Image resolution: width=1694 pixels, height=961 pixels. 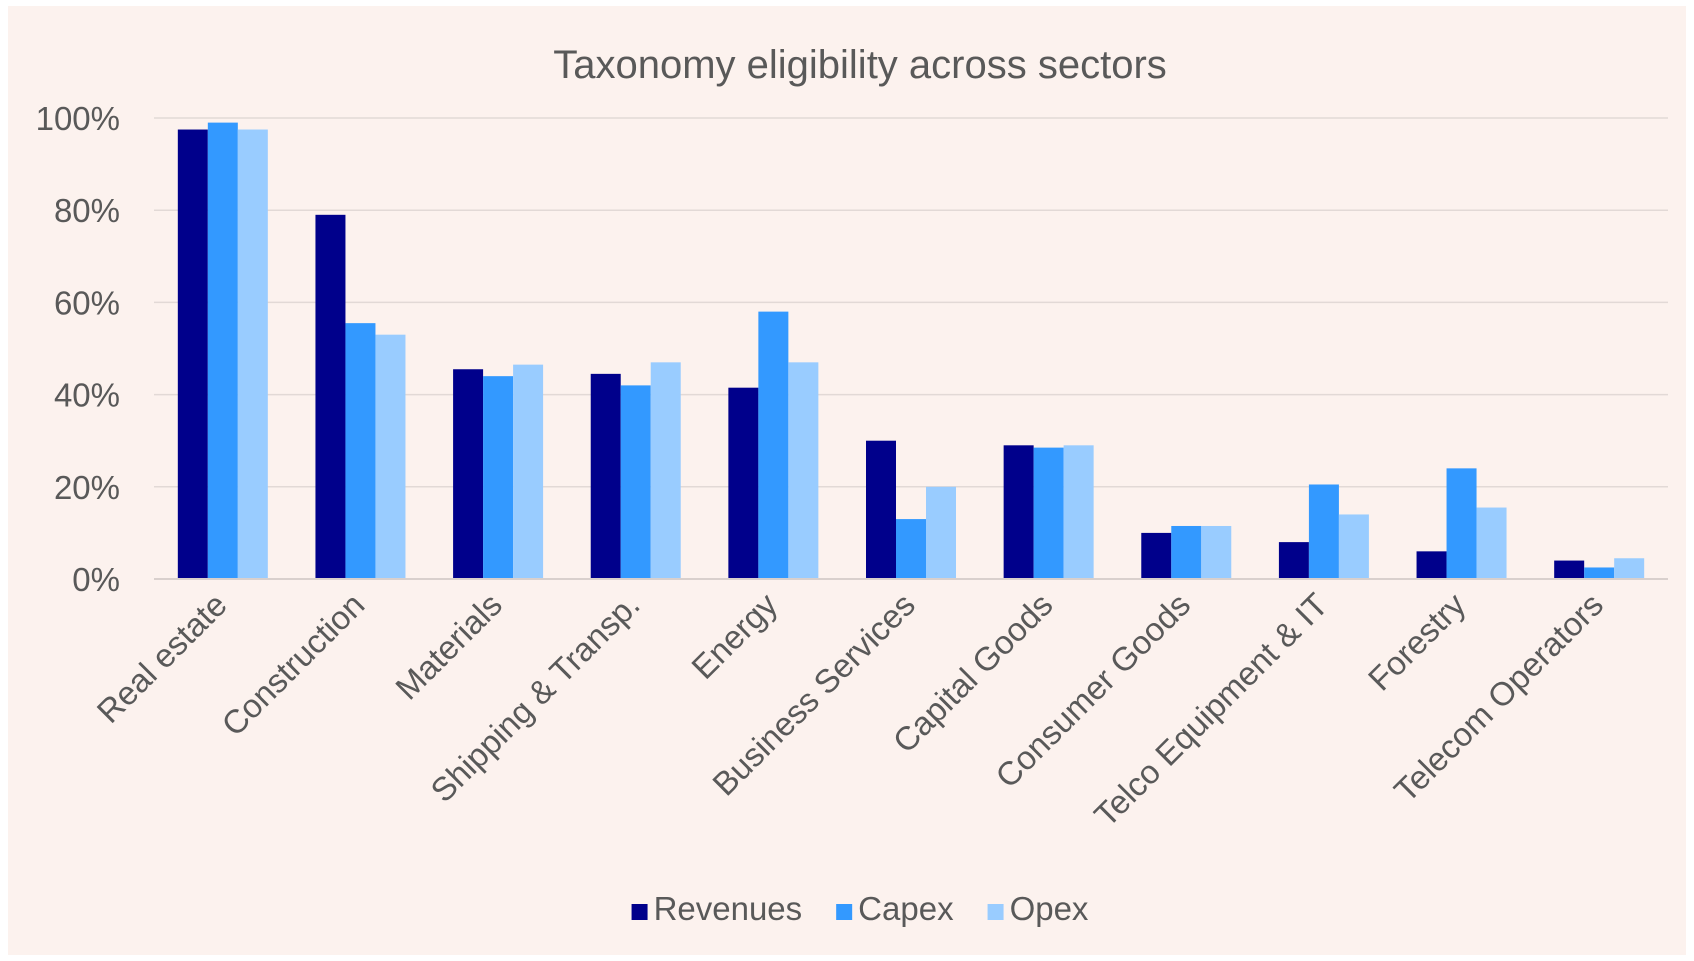 I want to click on legend-item-capex: Capex, so click(x=895, y=908).